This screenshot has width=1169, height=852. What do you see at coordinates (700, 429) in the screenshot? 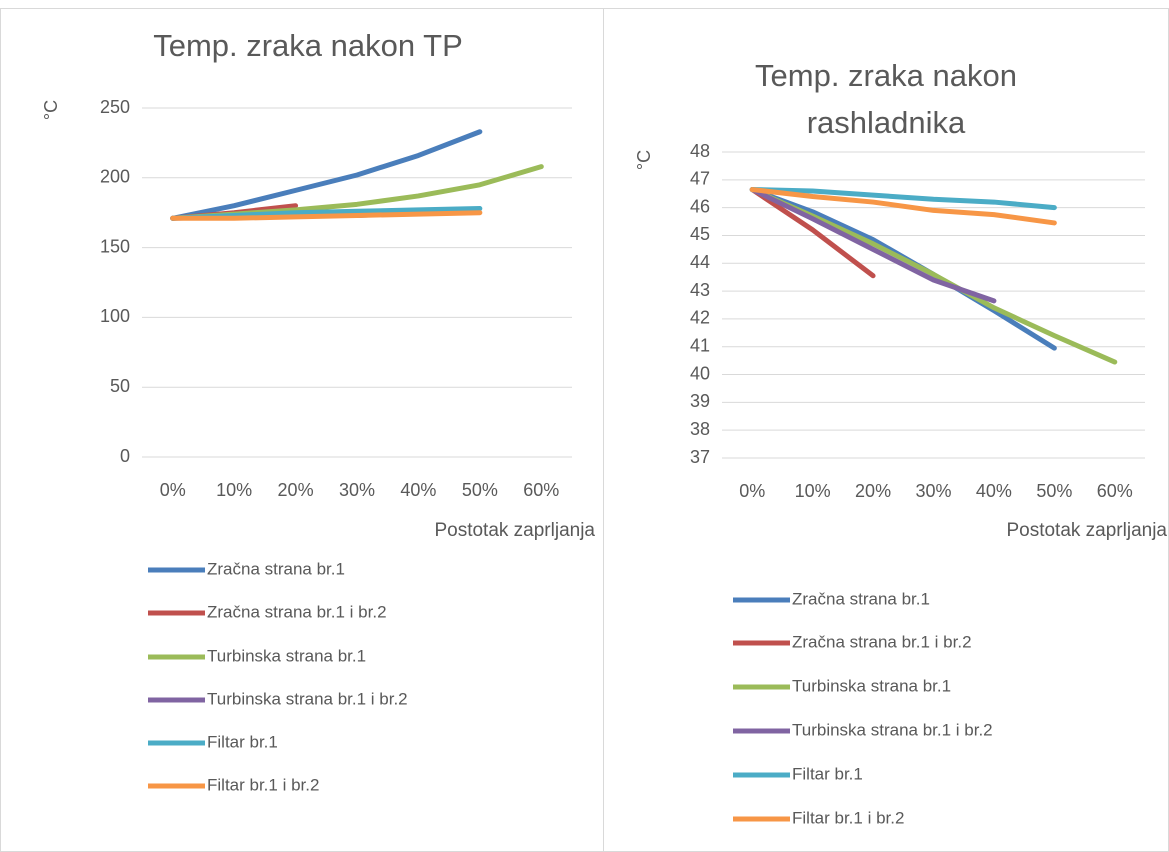
I see `y-tick-label: 38` at bounding box center [700, 429].